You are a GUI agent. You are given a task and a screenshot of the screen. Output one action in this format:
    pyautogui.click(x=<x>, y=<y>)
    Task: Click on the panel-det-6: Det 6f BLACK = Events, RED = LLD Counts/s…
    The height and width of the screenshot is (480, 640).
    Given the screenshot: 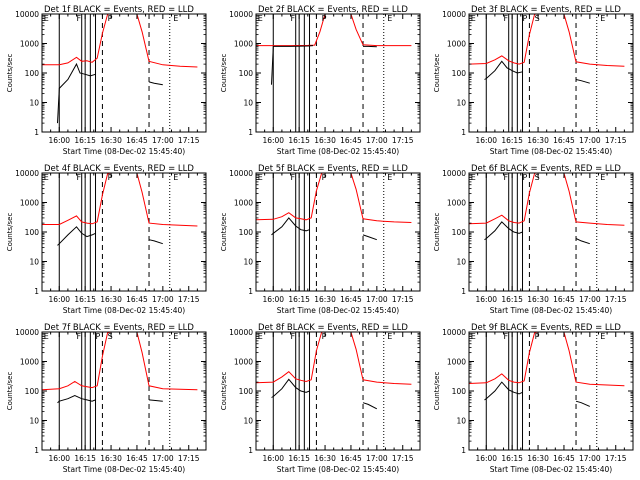 What is the action you would take?
    pyautogui.click(x=533, y=239)
    